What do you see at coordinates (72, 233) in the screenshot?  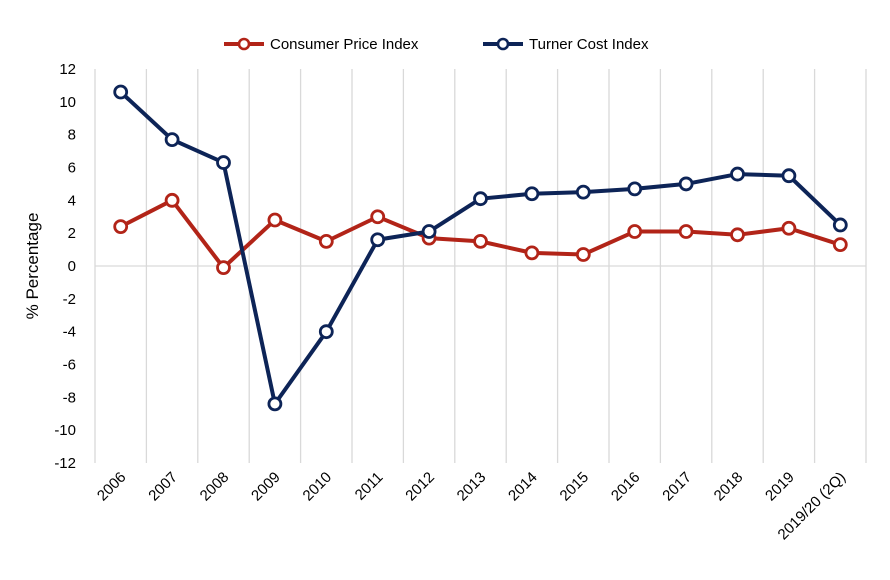 I see `y-tick-label: 2` at bounding box center [72, 233].